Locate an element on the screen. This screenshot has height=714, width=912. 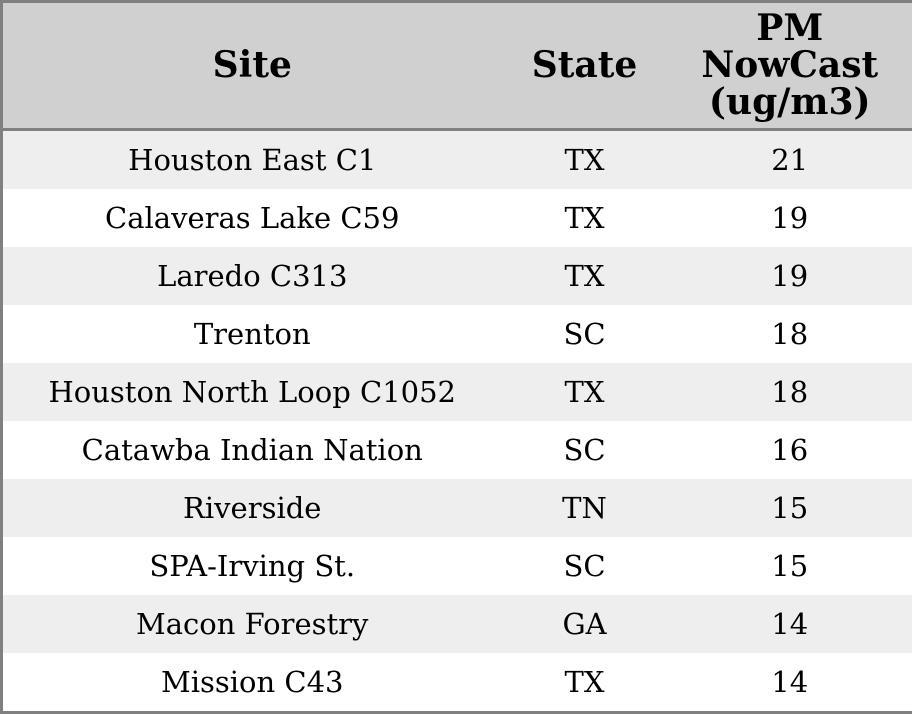
table-row: Houston East C1 TX 21 is located at coordinates (457, 160).